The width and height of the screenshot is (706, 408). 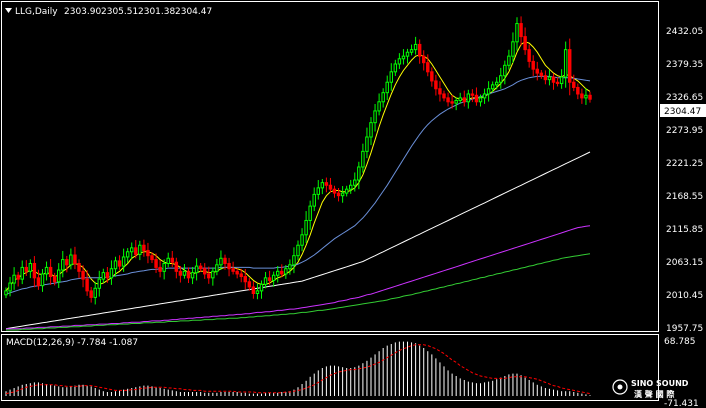 I want to click on logo-sound-icon, so click(x=620, y=387).